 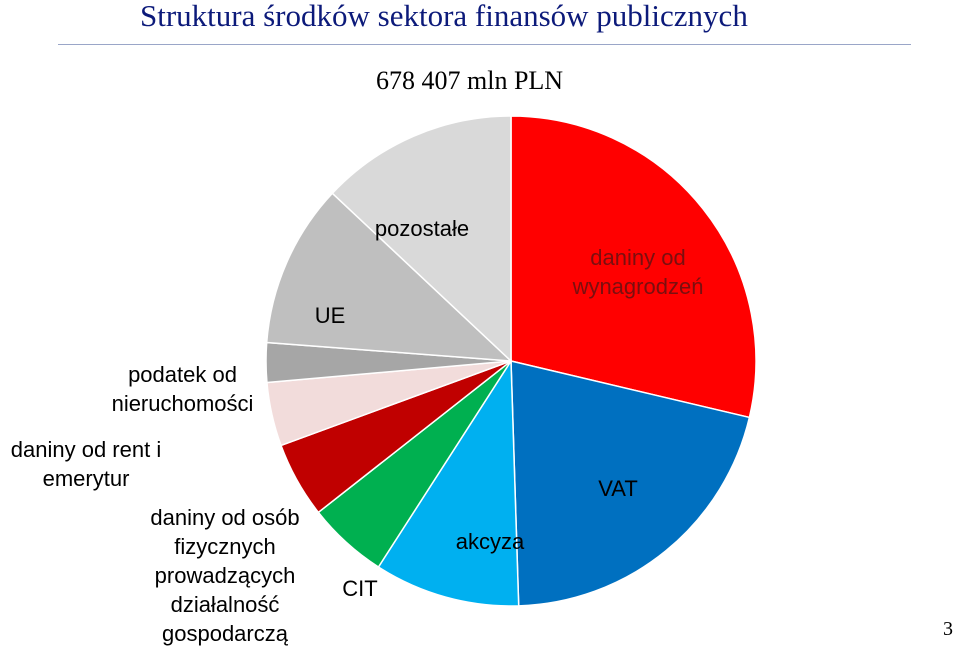 What do you see at coordinates (484, 44) in the screenshot?
I see `title-divider` at bounding box center [484, 44].